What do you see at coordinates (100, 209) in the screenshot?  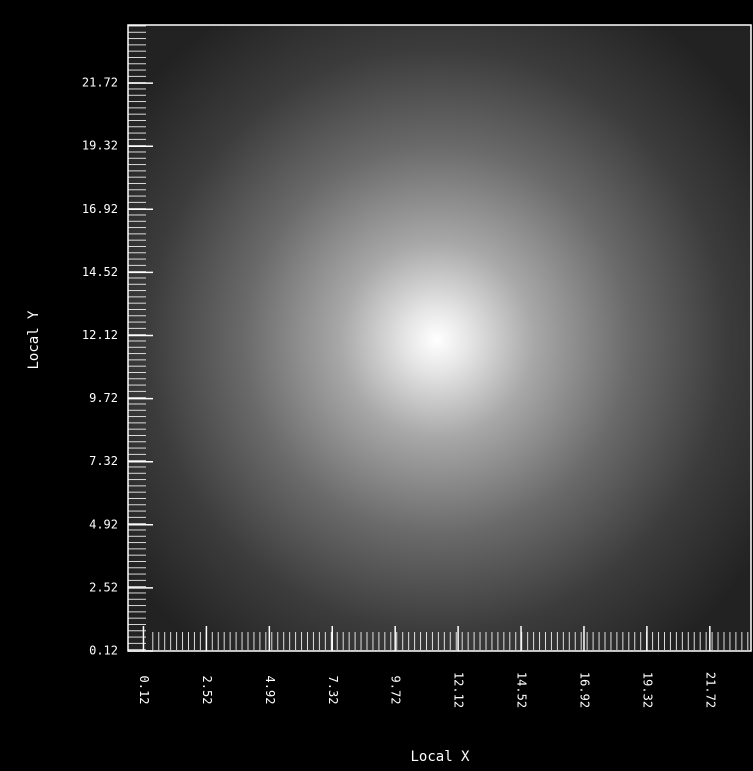 I see `y-tick-label: 16.92` at bounding box center [100, 209].